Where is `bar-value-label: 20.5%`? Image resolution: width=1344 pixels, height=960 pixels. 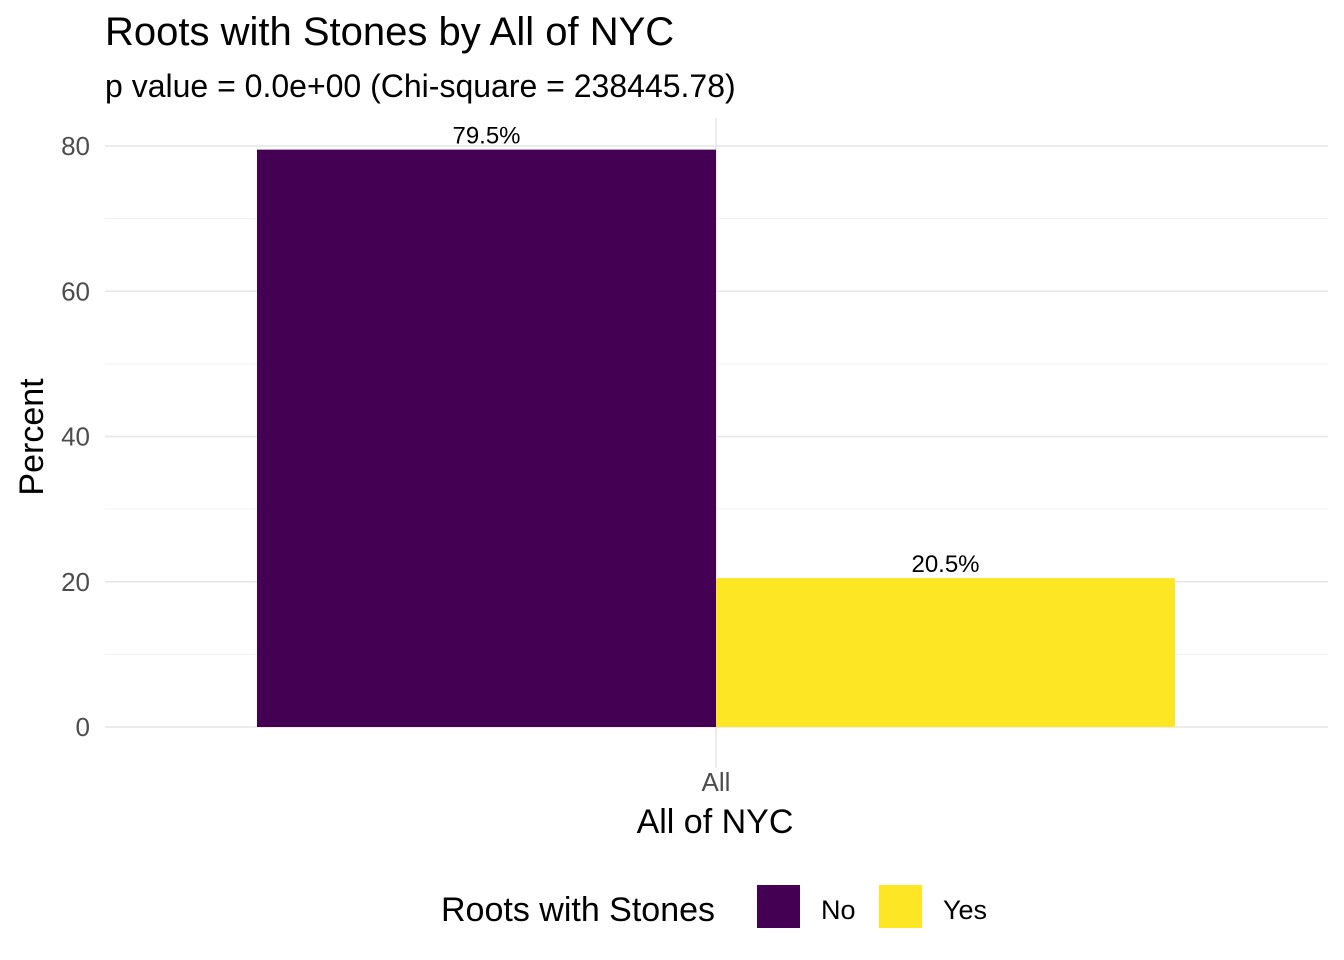 bar-value-label: 20.5% is located at coordinates (945, 564).